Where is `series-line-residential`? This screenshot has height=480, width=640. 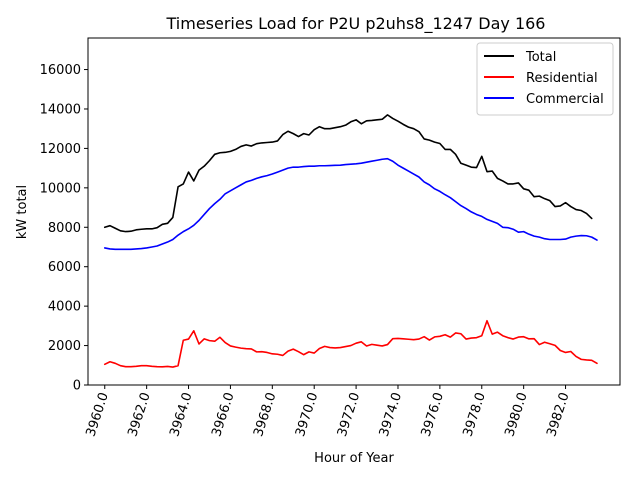 series-line-residential is located at coordinates (350, 343).